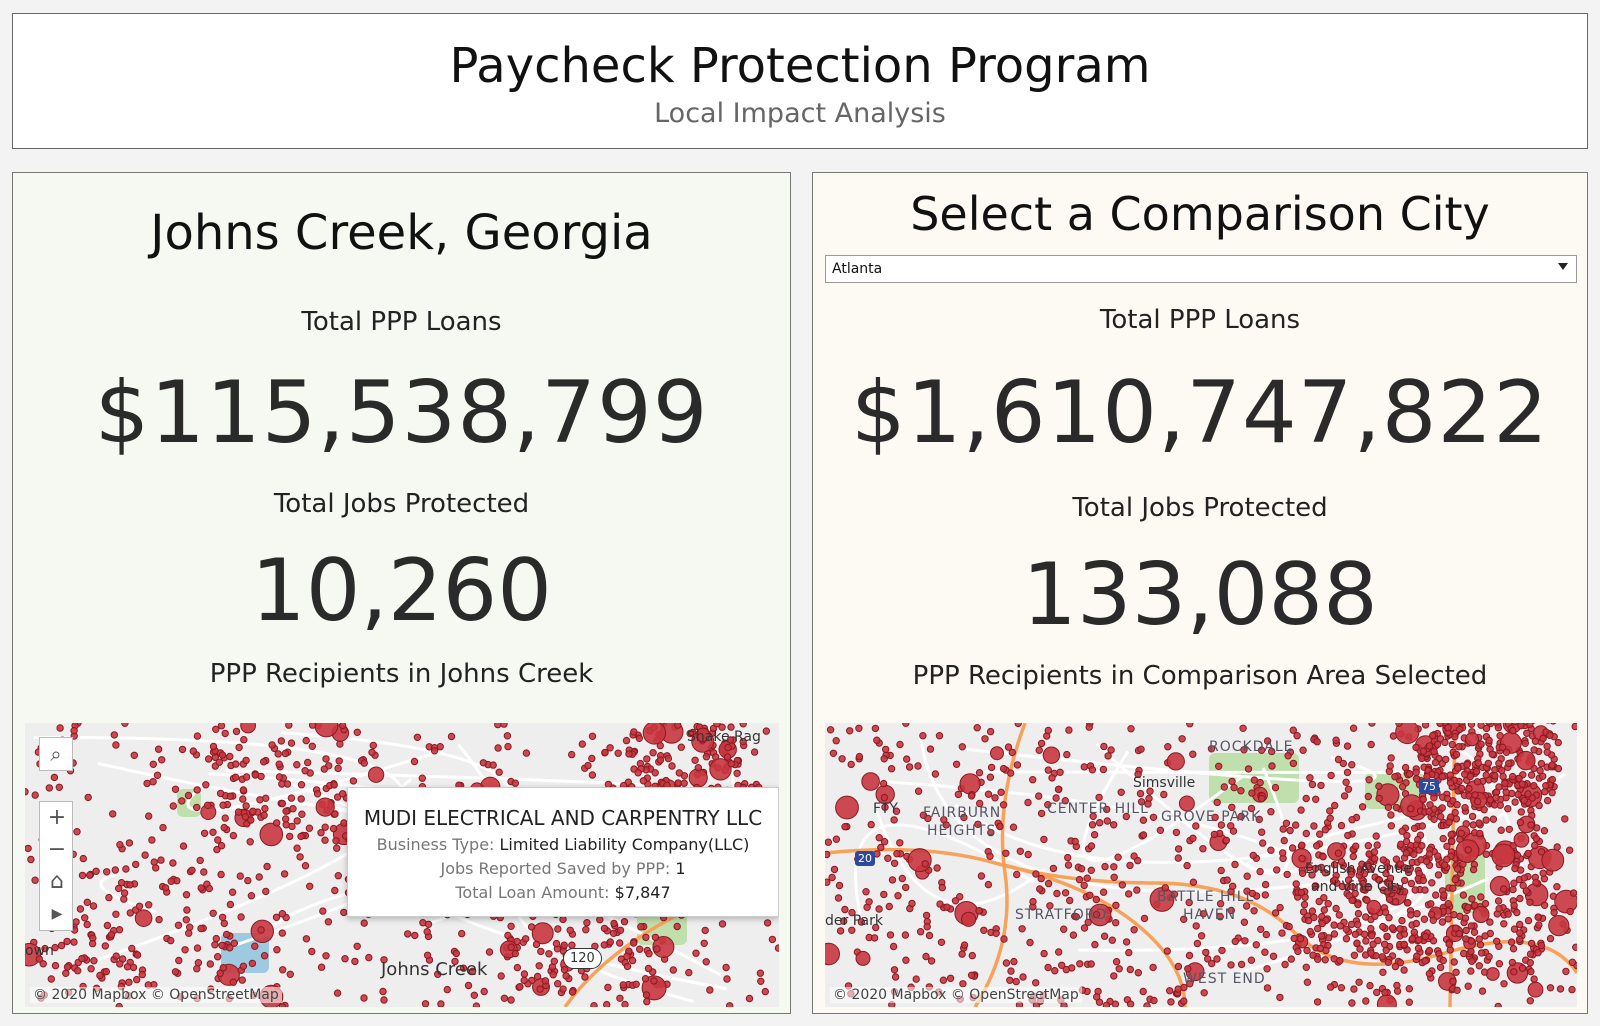 The width and height of the screenshot is (1600, 1026). What do you see at coordinates (56, 754) in the screenshot?
I see `search-icon: ⌕` at bounding box center [56, 754].